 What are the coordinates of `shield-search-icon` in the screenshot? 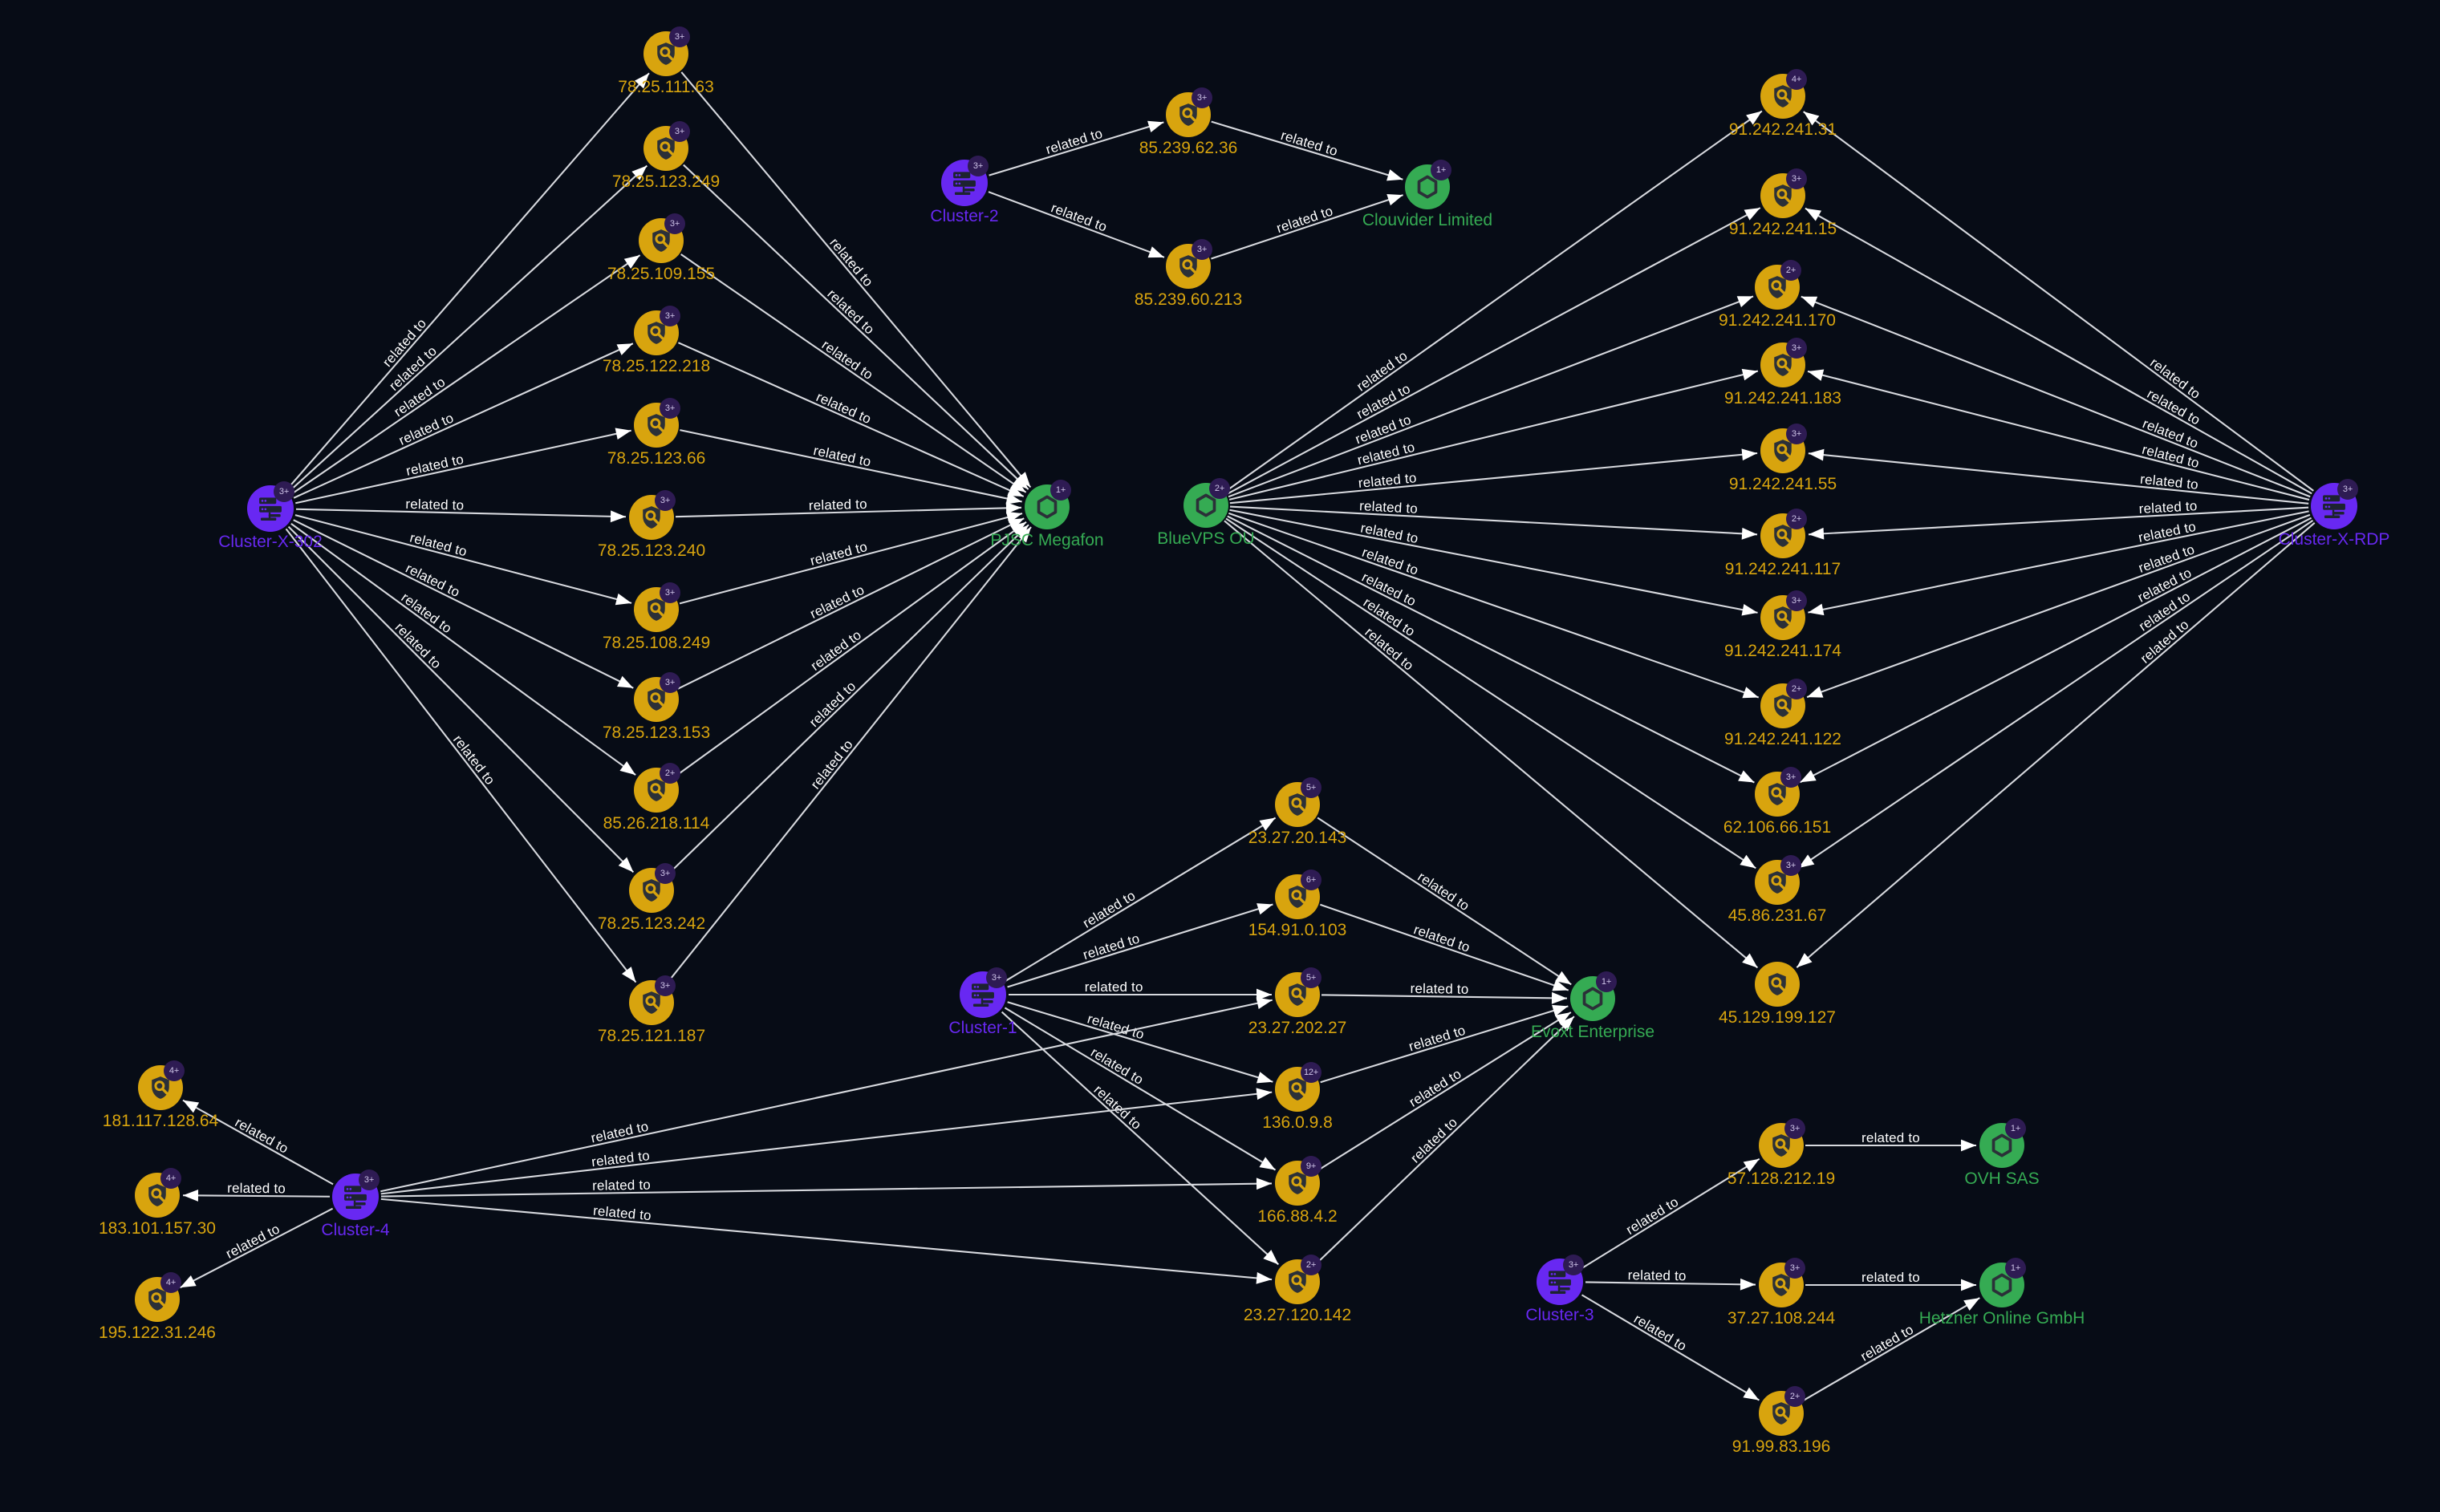 It's located at (1782, 96).